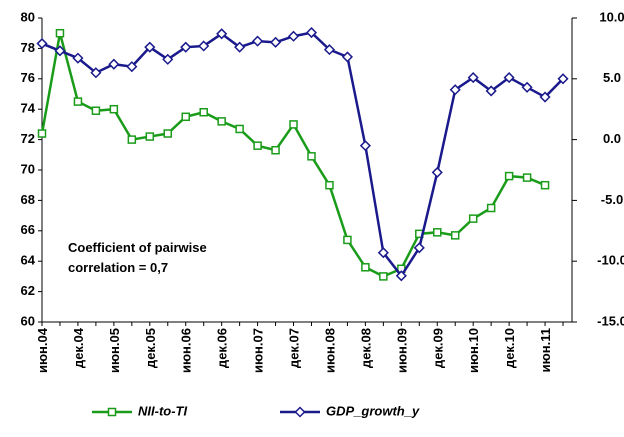 This screenshot has height=437, width=624. Describe the element at coordinates (611, 16) in the screenshot. I see `y2-tick-label: 10.0` at that location.